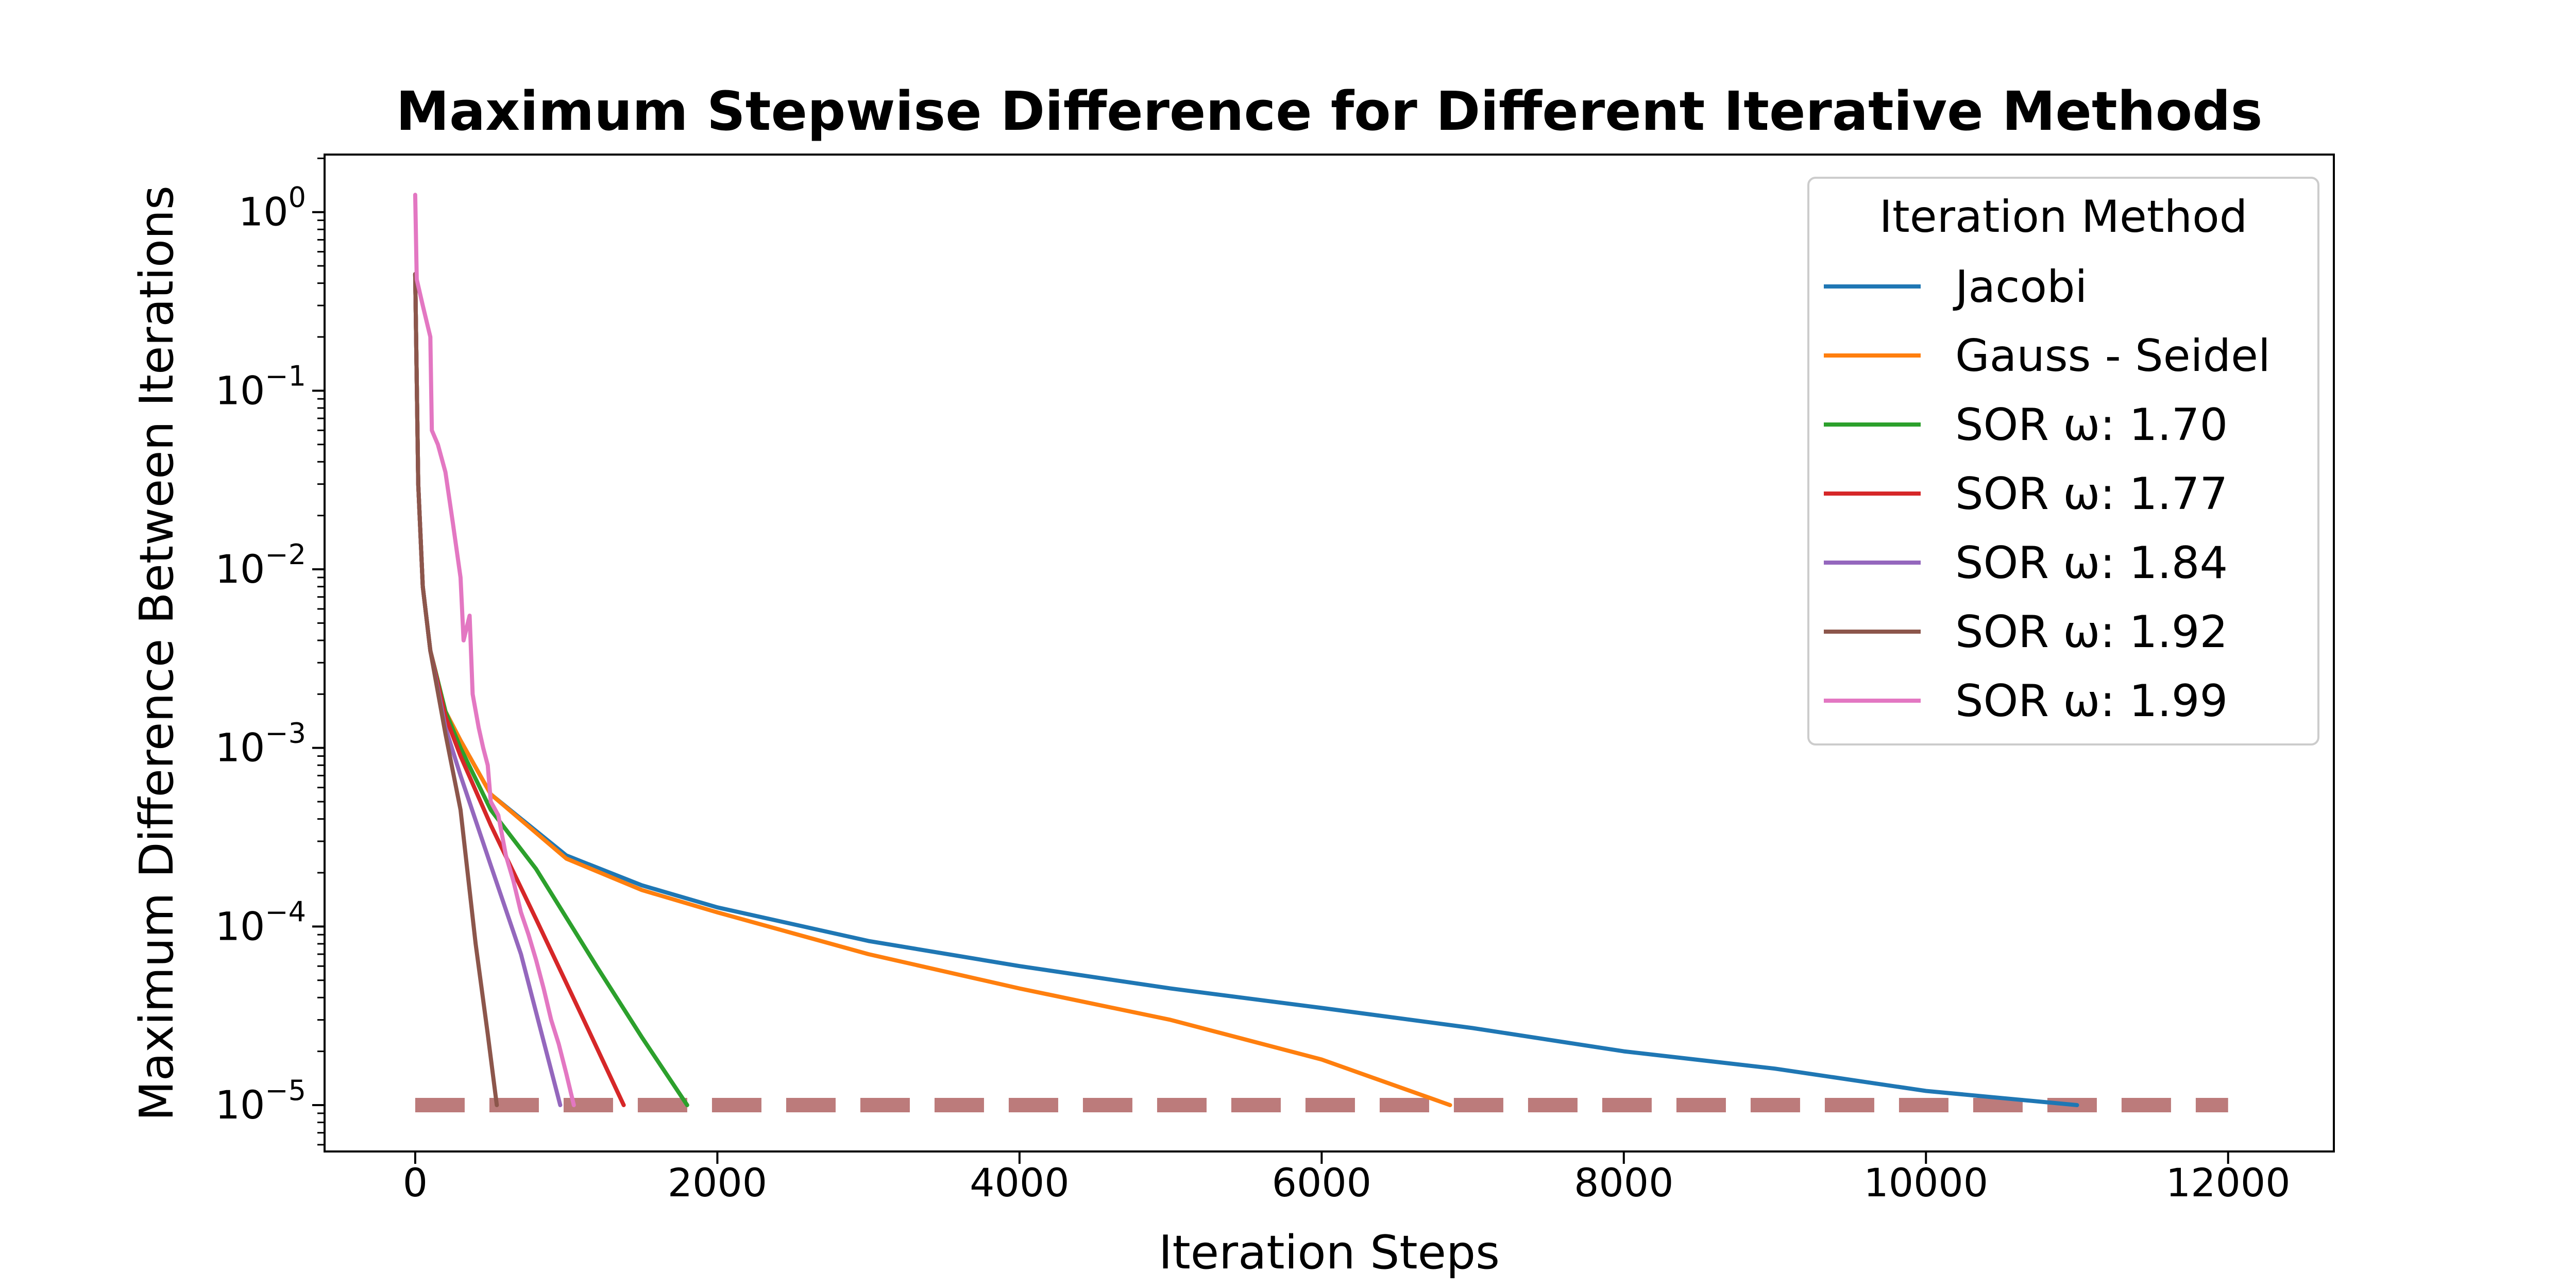 This screenshot has height=1288, width=2576. Describe the element at coordinates (1329, 1253) in the screenshot. I see `x-axis-label: Iteration Steps` at that location.